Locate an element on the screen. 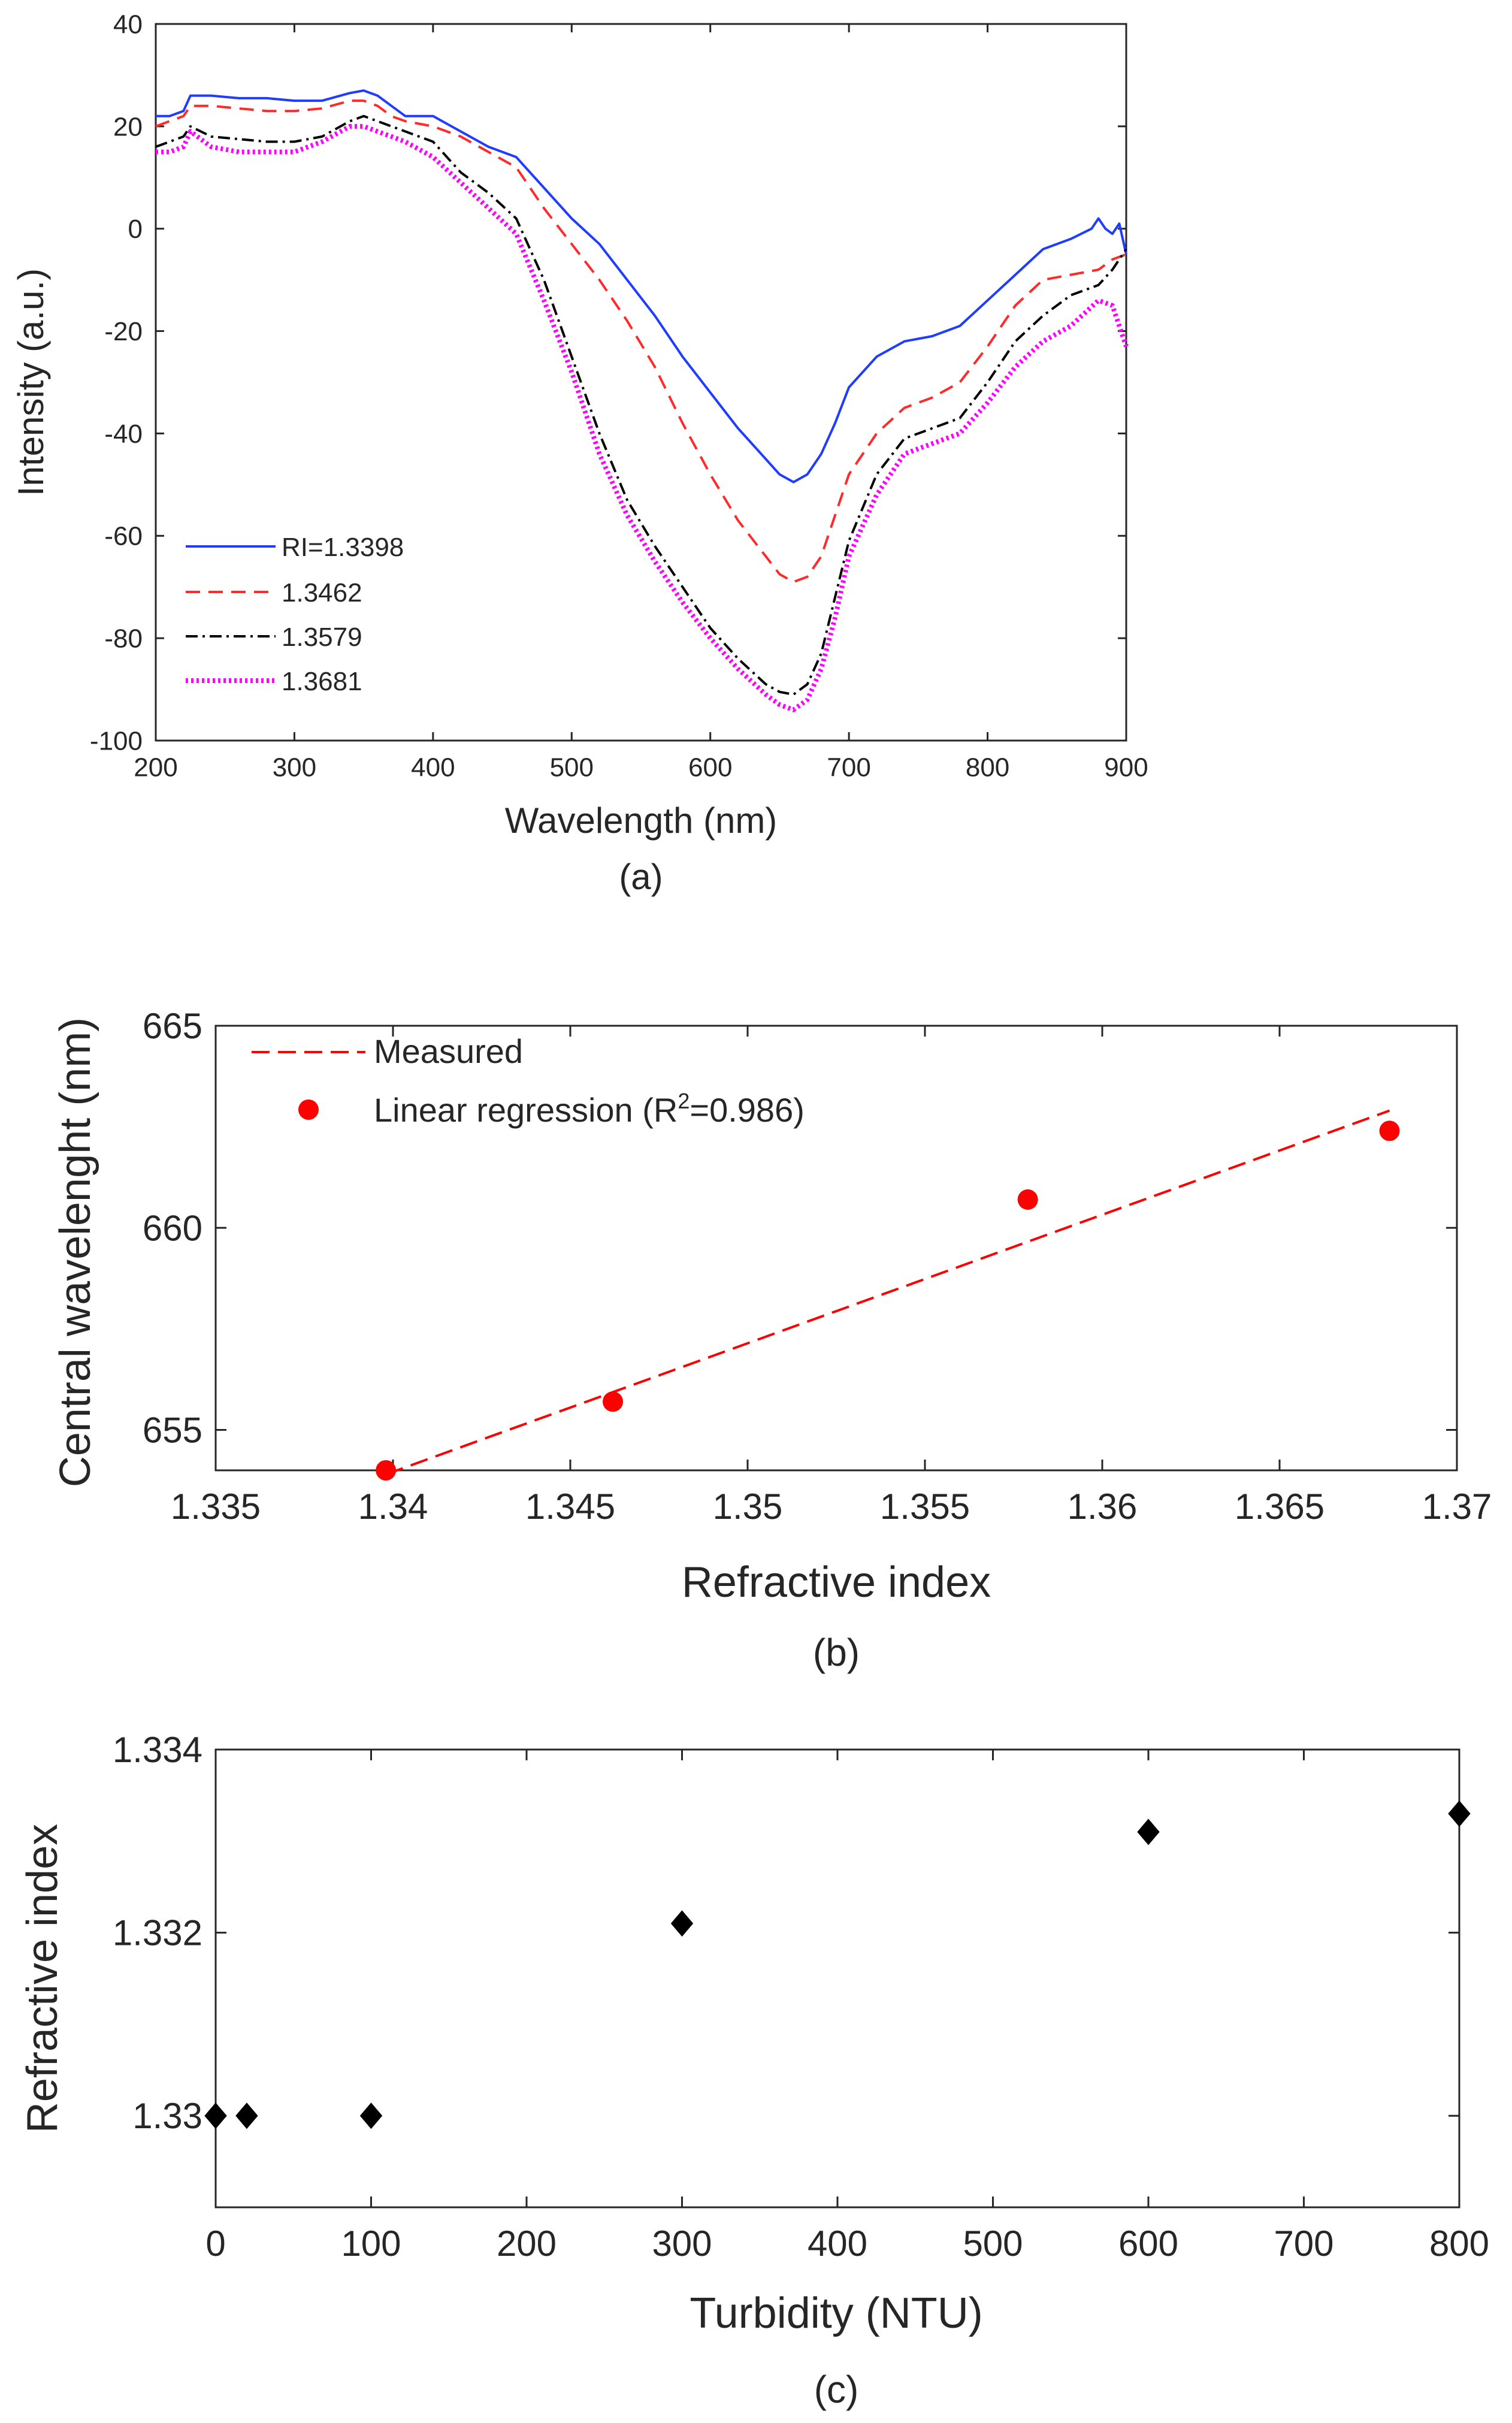 The height and width of the screenshot is (2423, 1512). b-ytick-label: 665 is located at coordinates (172, 1026).